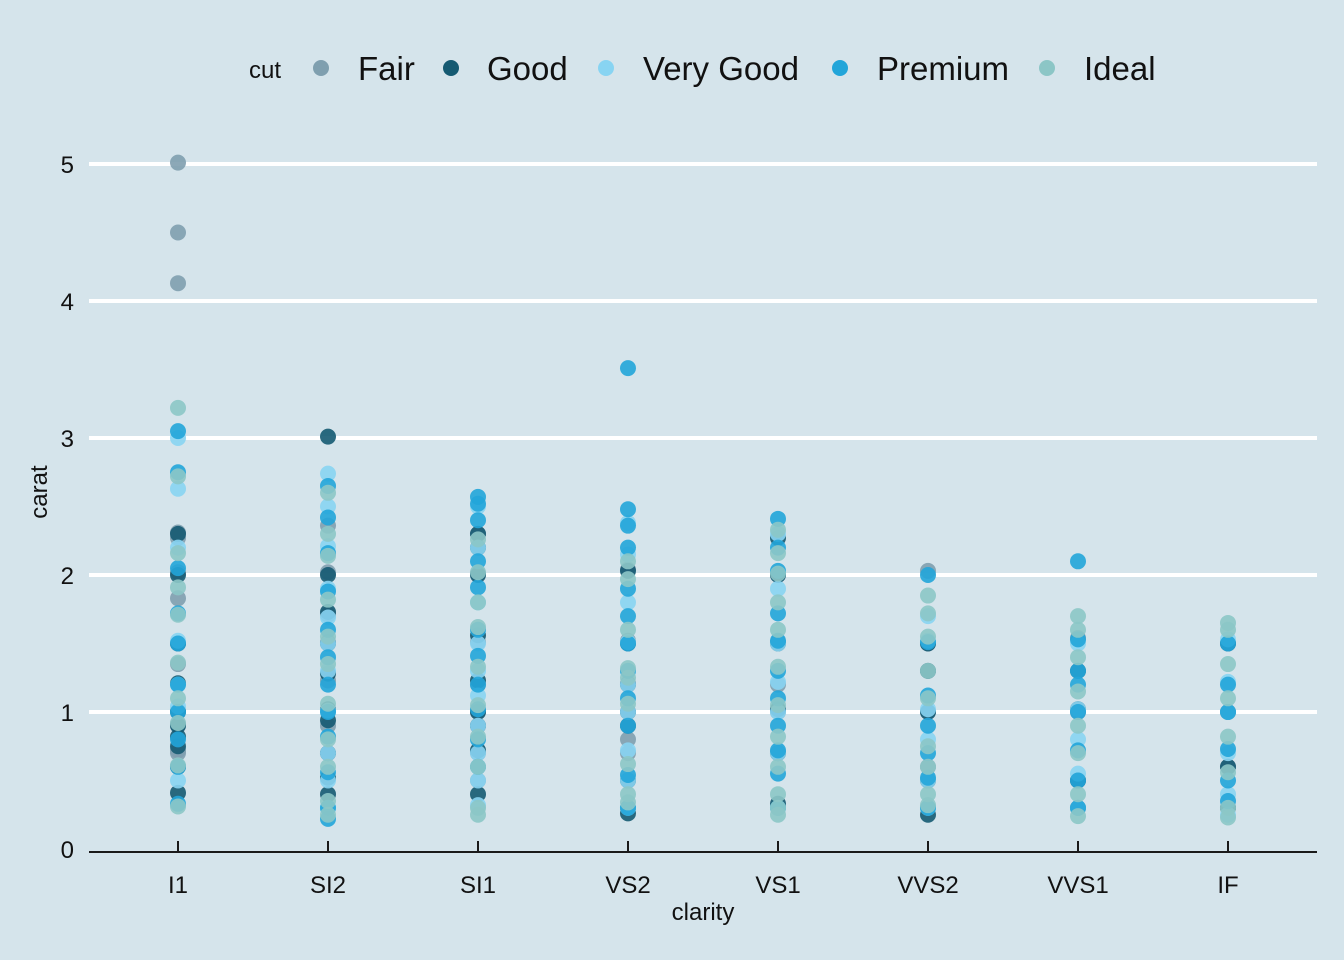  I want to click on legend-label: Fair, so click(386, 68).